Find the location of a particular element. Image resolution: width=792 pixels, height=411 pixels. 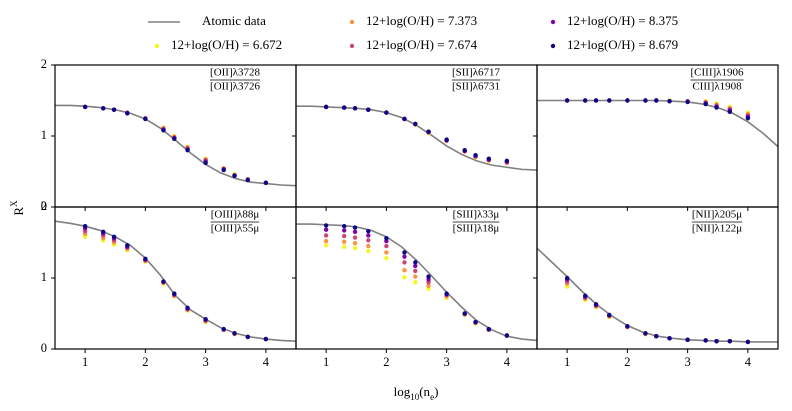

y-axis-label: RX is located at coordinates (17, 208).